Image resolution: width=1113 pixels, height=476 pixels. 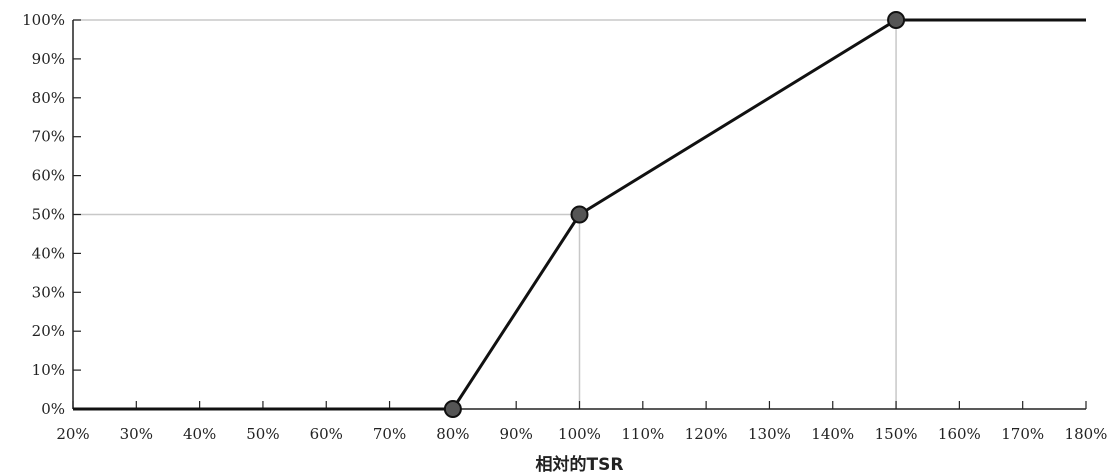 I want to click on x-tick-label-13: 150%, so click(x=896, y=434).